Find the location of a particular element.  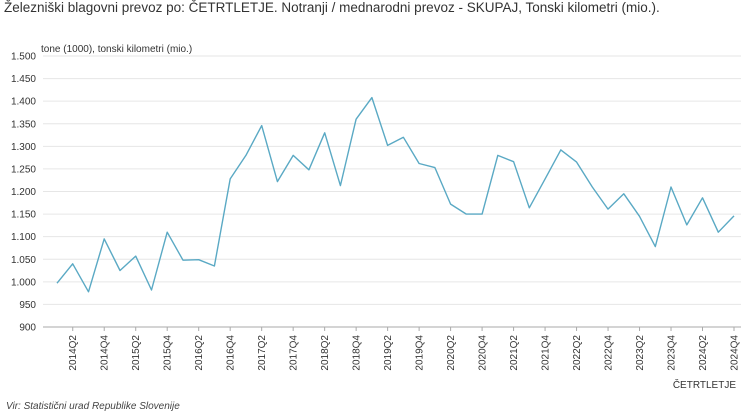

x-tick-label: 2022Q4 is located at coordinates (609, 353).